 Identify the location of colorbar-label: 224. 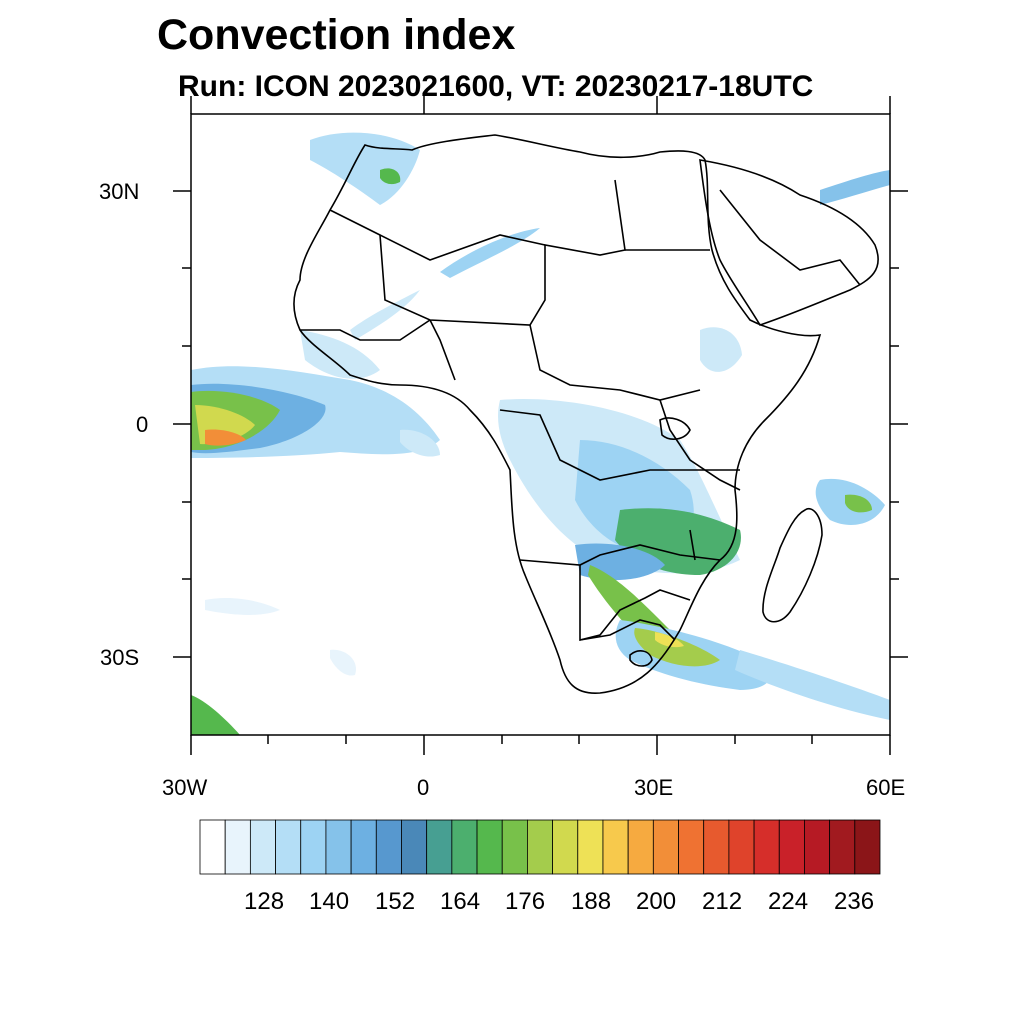
(788, 901).